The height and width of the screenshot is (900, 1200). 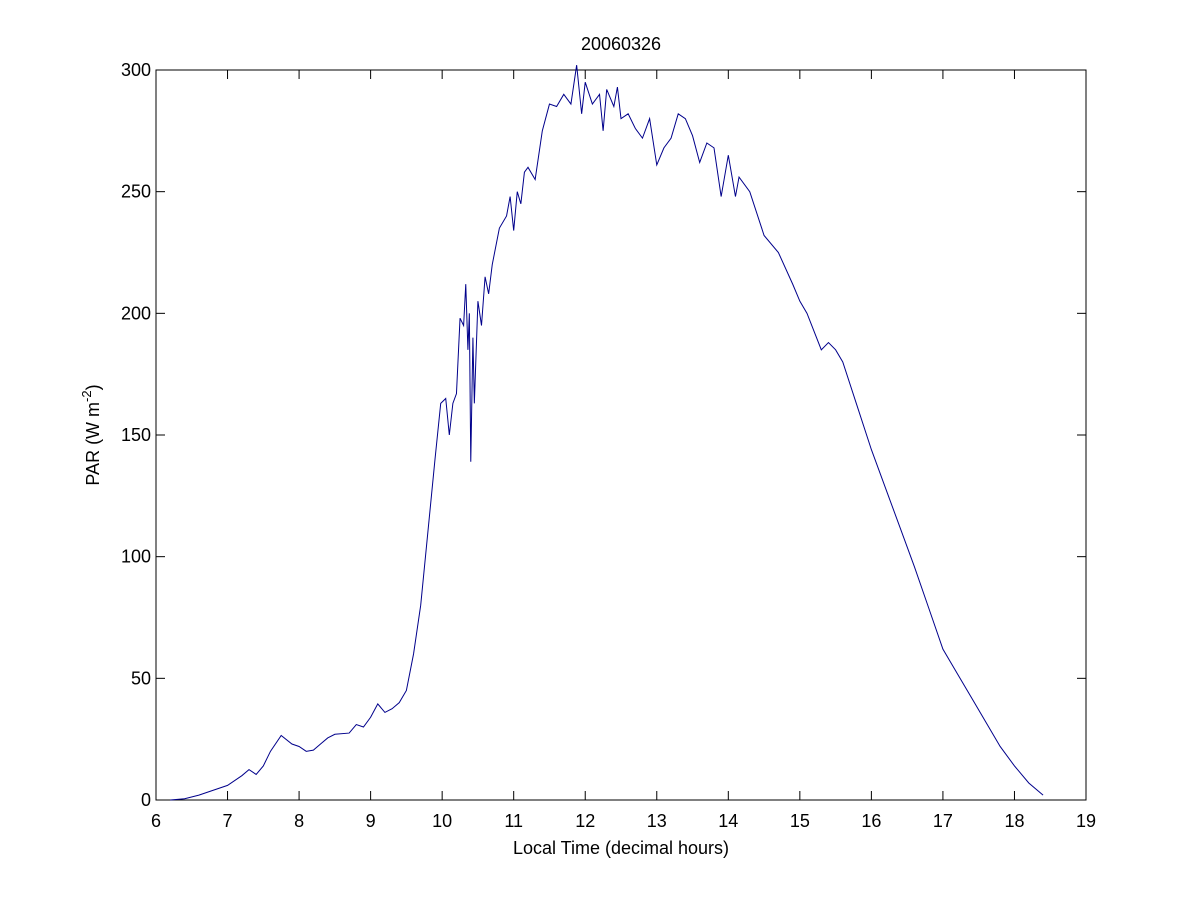 I want to click on y-tick-label: 300, so click(x=136, y=70).